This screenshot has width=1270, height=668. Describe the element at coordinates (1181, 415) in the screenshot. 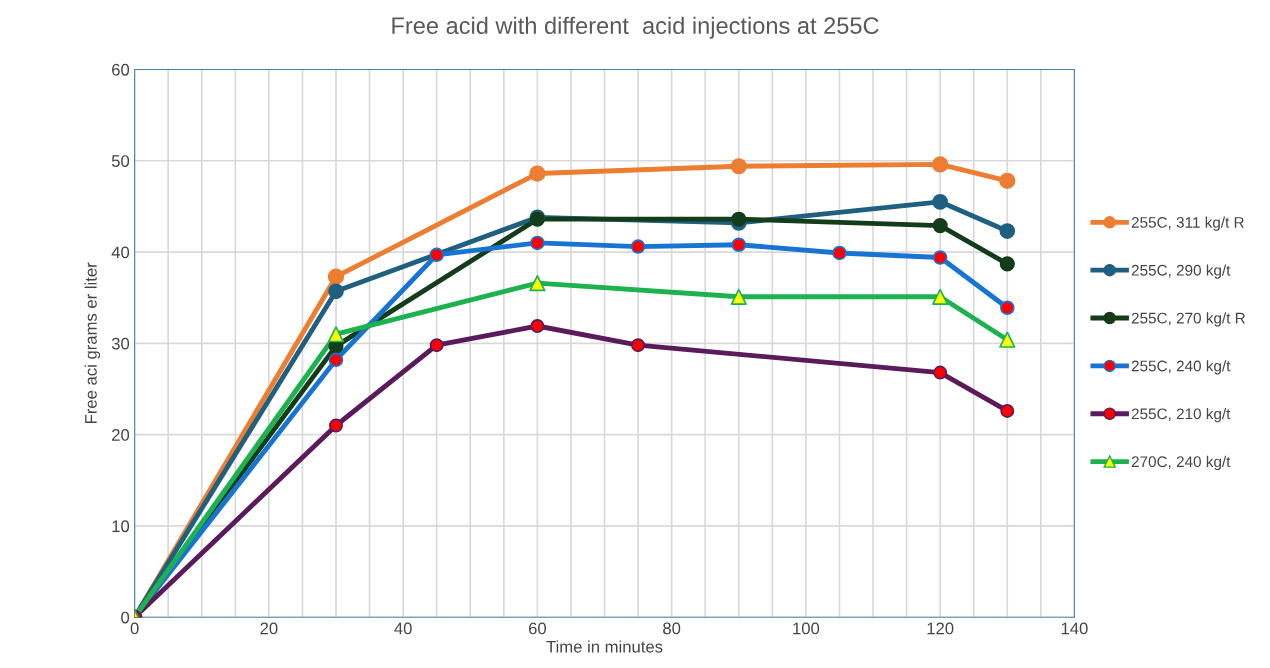

I see `legend-label: 255C, 210 kg/t` at that location.